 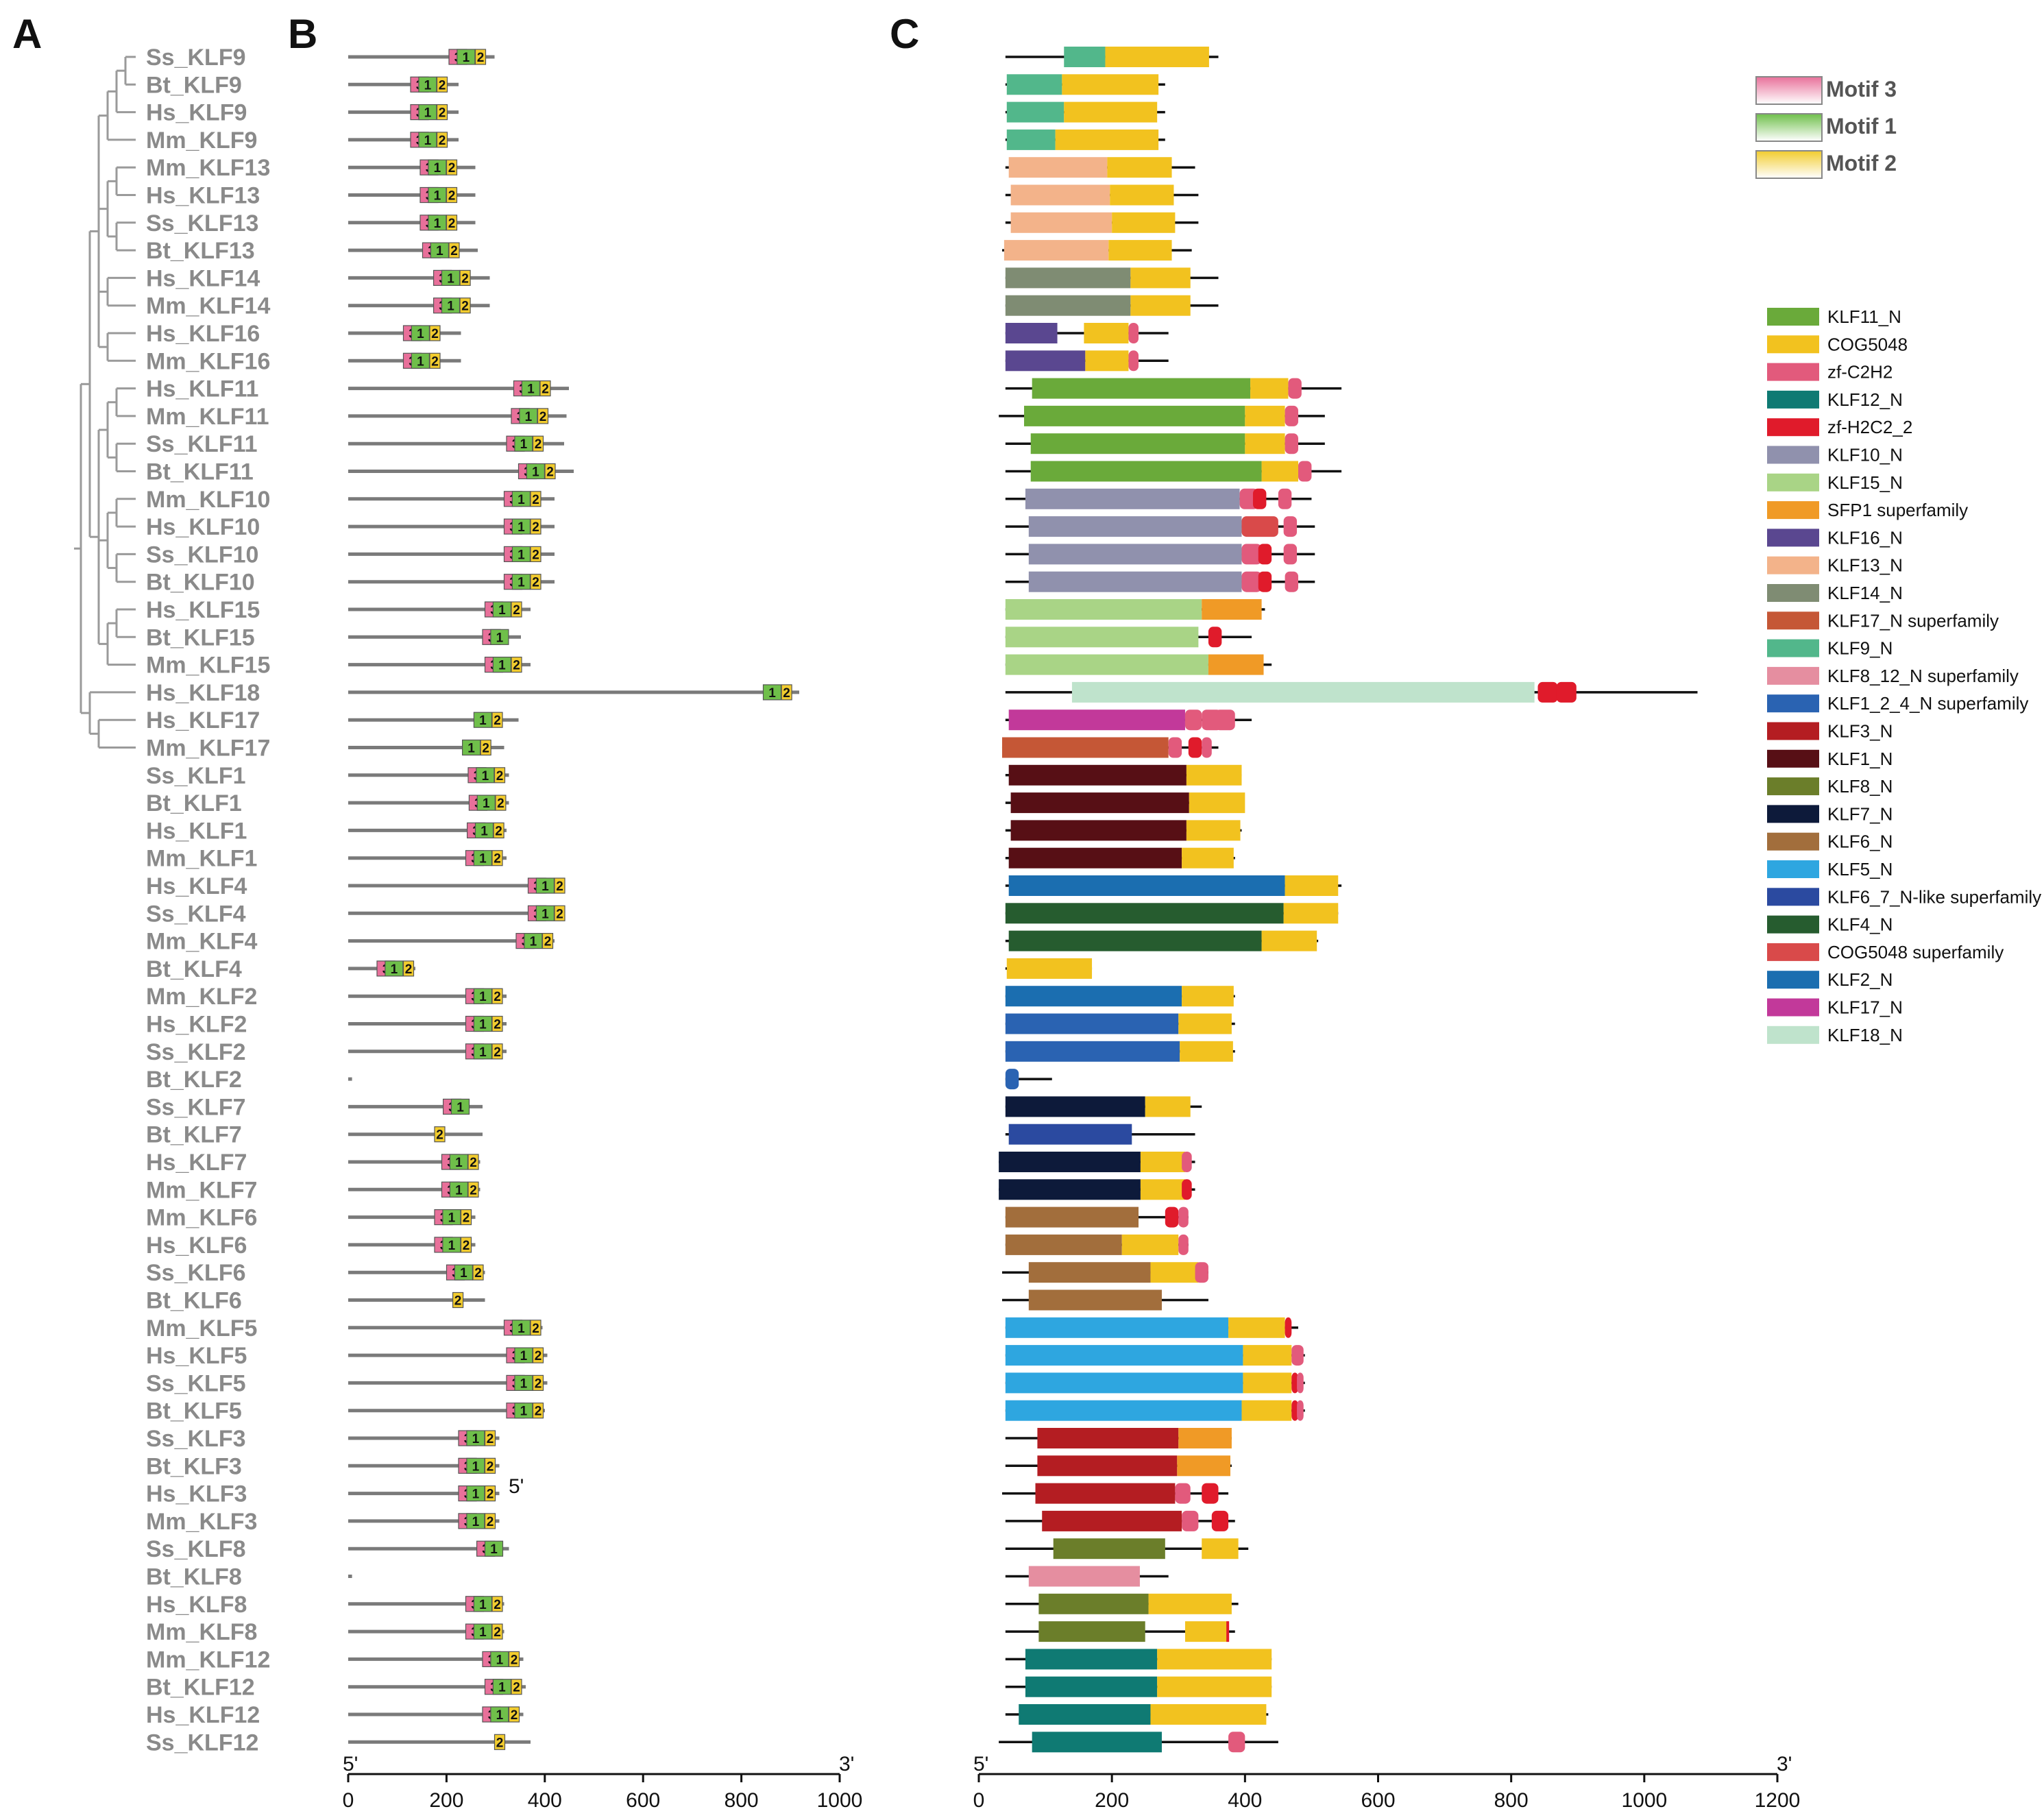 What do you see at coordinates (201, 997) in the screenshot?
I see `taxon-label: Mm_KLF2` at bounding box center [201, 997].